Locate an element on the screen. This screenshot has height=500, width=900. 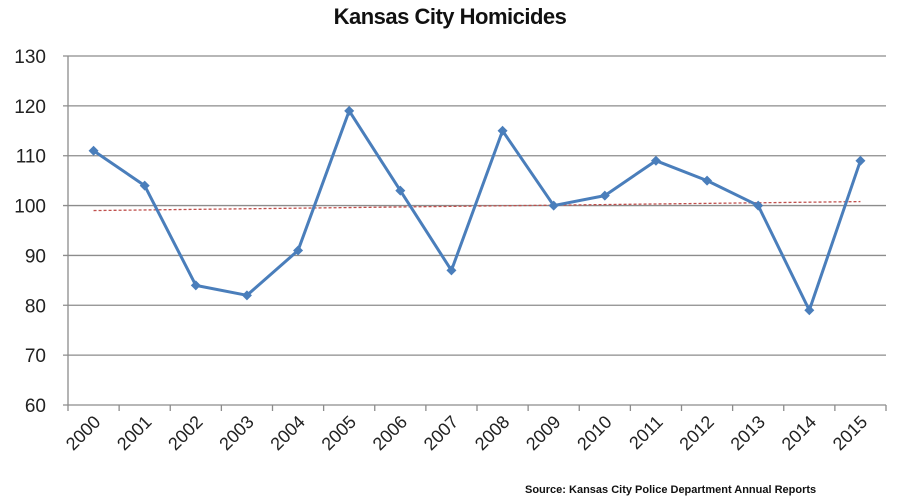
x-tick-label: 2001 is located at coordinates (134, 433).